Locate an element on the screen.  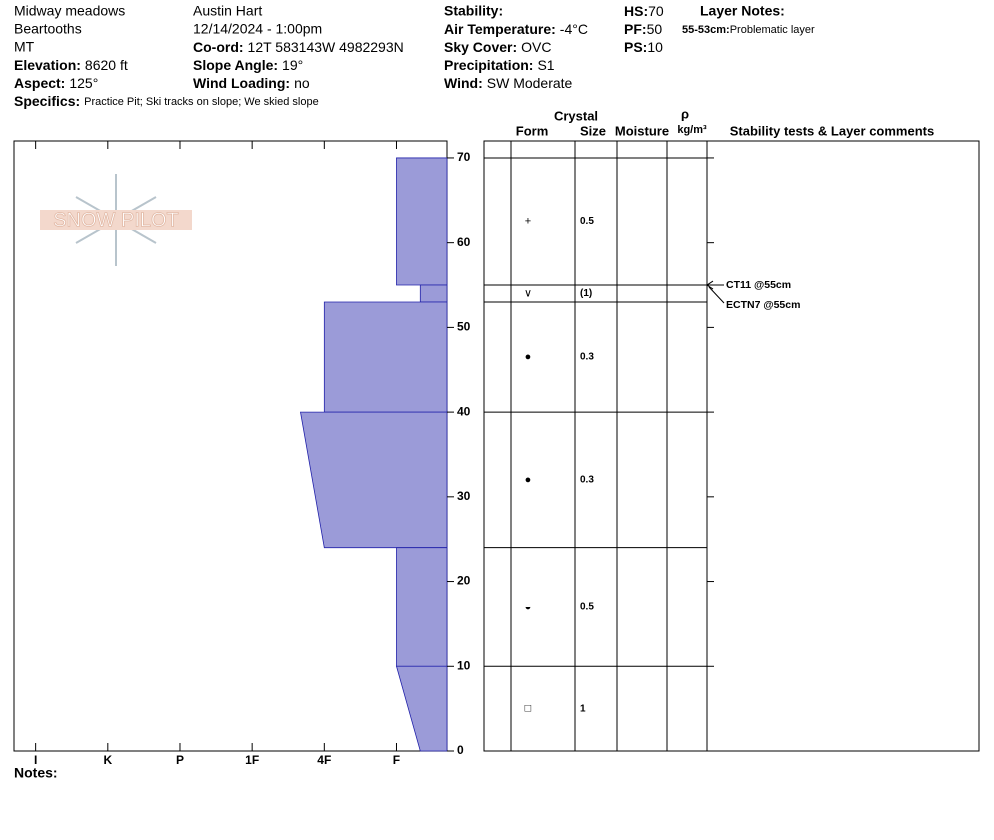
field-label: Sky Cover: is located at coordinates (480, 47).